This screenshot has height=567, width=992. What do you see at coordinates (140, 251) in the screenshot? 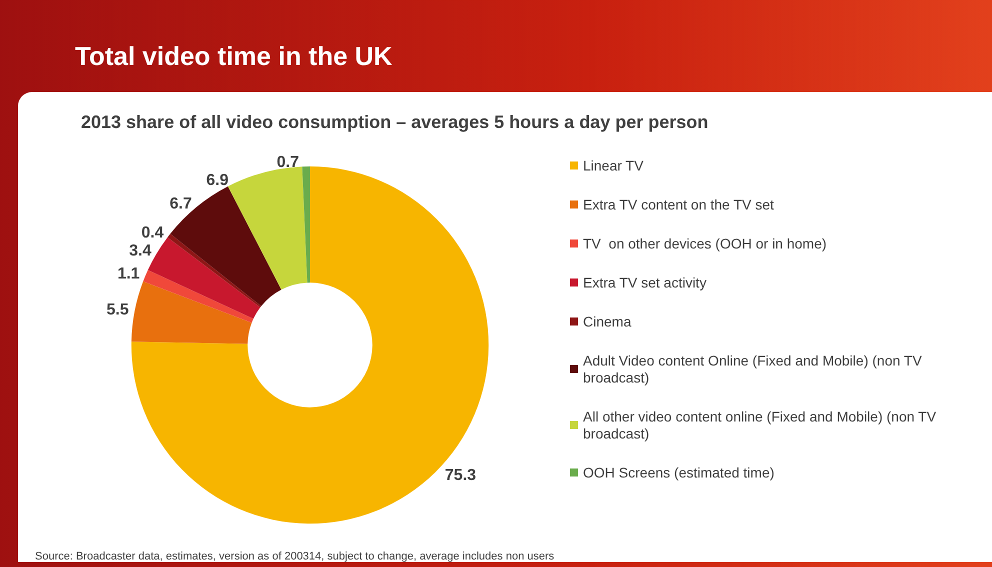
I see `data-label: 3.4` at bounding box center [140, 251].